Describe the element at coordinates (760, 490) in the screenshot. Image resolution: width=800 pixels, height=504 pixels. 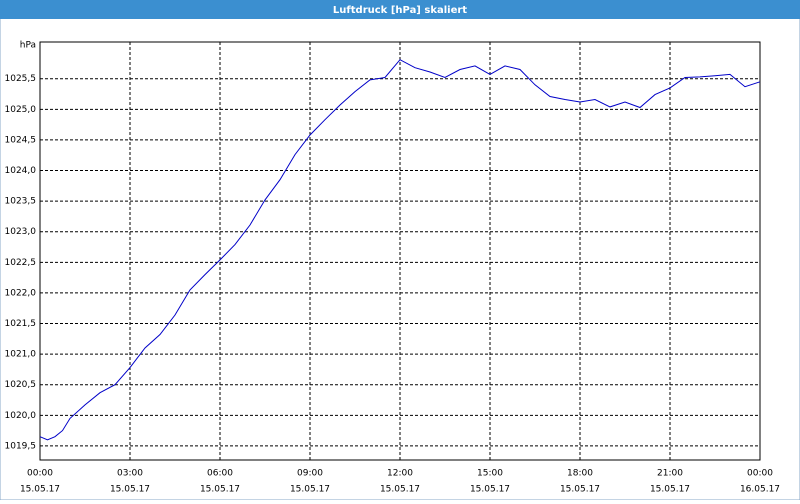
I see `x-tick-date: 16.05.17` at that location.